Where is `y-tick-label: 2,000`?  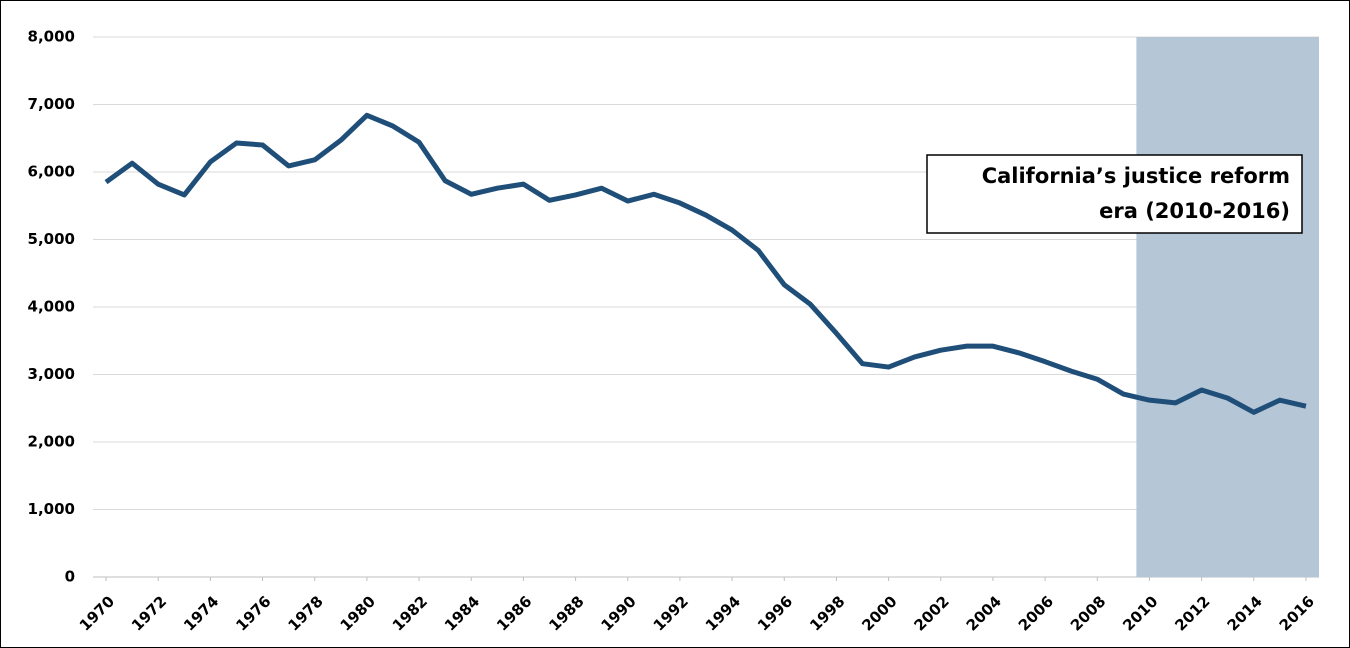
y-tick-label: 2,000 is located at coordinates (51, 442).